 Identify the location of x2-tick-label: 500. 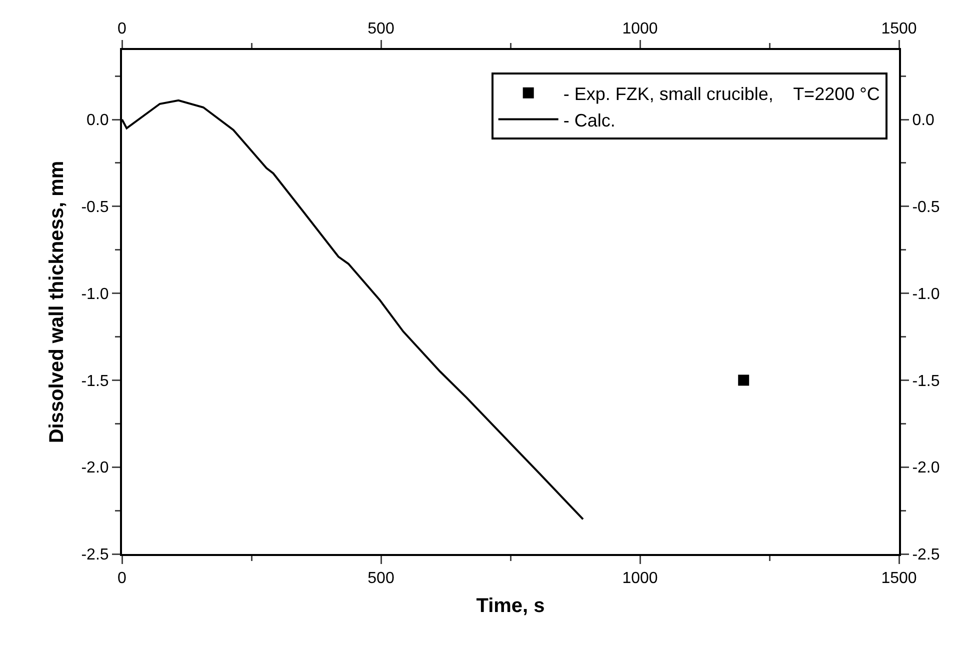
(381, 579).